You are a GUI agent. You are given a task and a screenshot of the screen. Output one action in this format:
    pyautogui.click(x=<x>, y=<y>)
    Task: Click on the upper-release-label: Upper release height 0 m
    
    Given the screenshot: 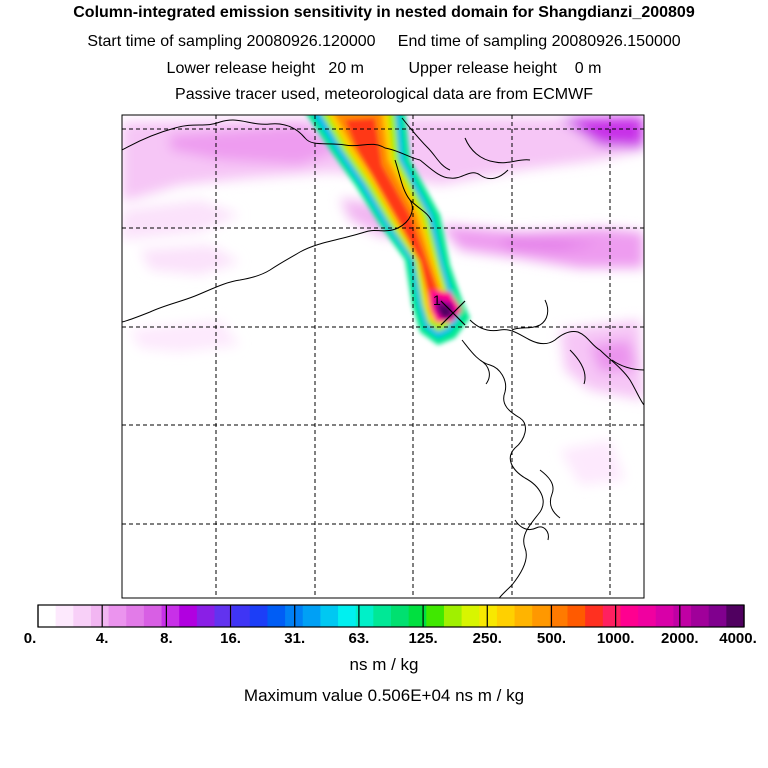 What is the action you would take?
    pyautogui.click(x=505, y=68)
    